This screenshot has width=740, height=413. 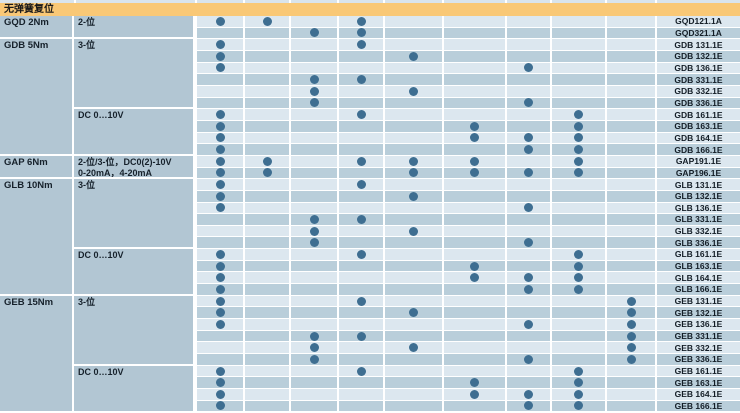 What do you see at coordinates (467, 173) in the screenshot?
I see `table-row: GAP196.1E` at bounding box center [467, 173].